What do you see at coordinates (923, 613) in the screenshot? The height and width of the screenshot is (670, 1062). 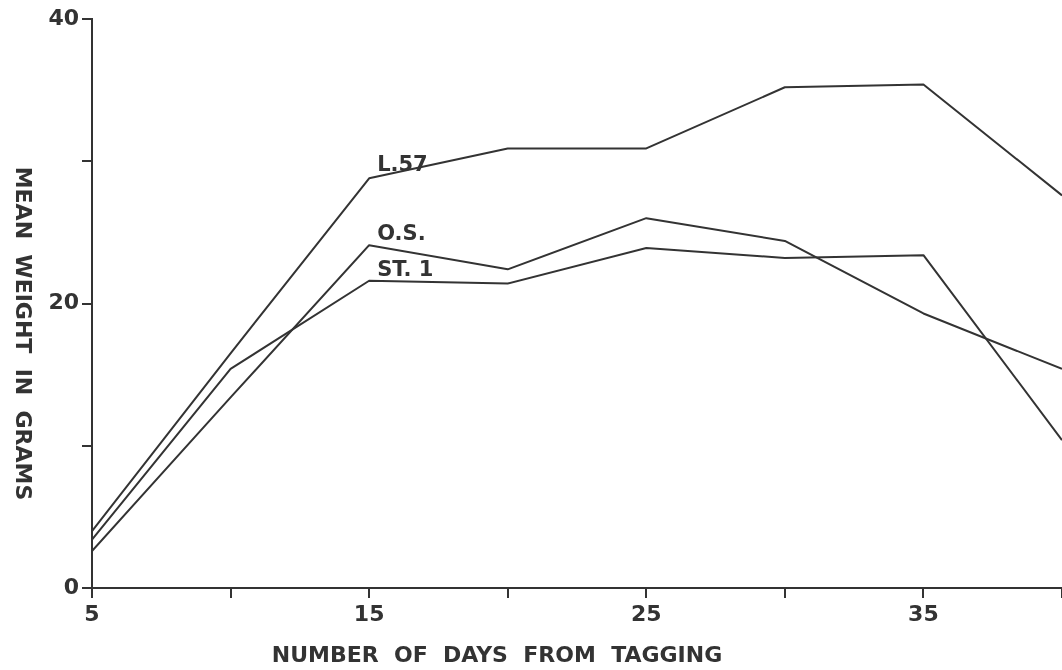 I see `x-tick-label: 35` at bounding box center [923, 613].